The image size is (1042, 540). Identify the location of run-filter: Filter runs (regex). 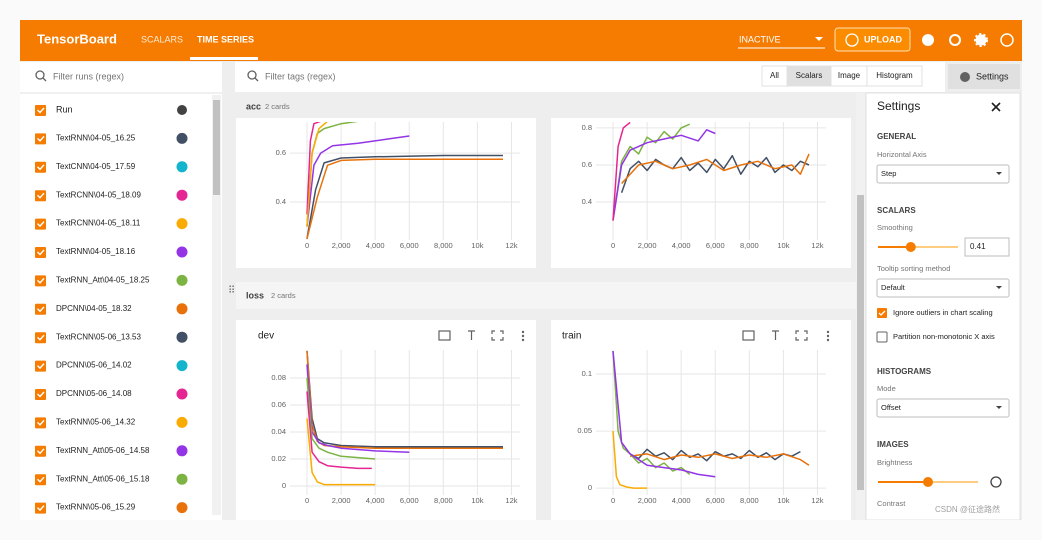
(88, 76).